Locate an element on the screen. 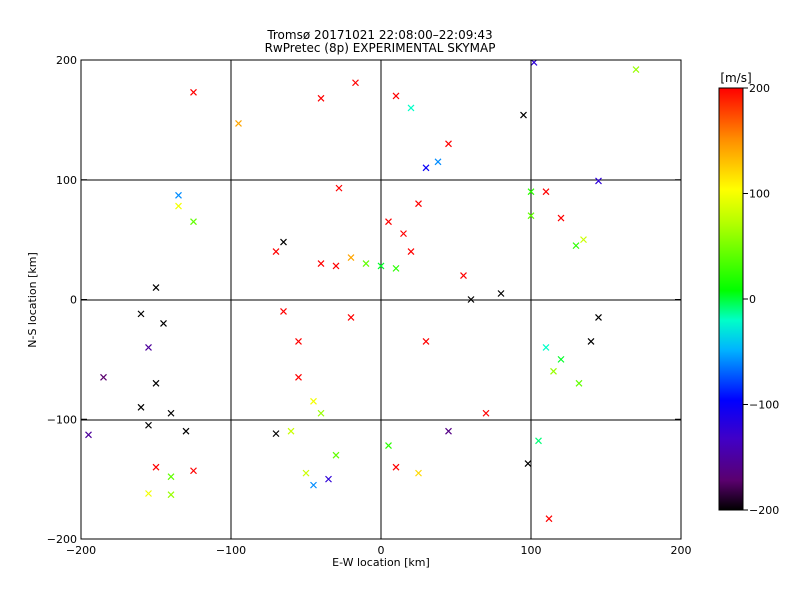  x-tick-label: 0 is located at coordinates (381, 550).